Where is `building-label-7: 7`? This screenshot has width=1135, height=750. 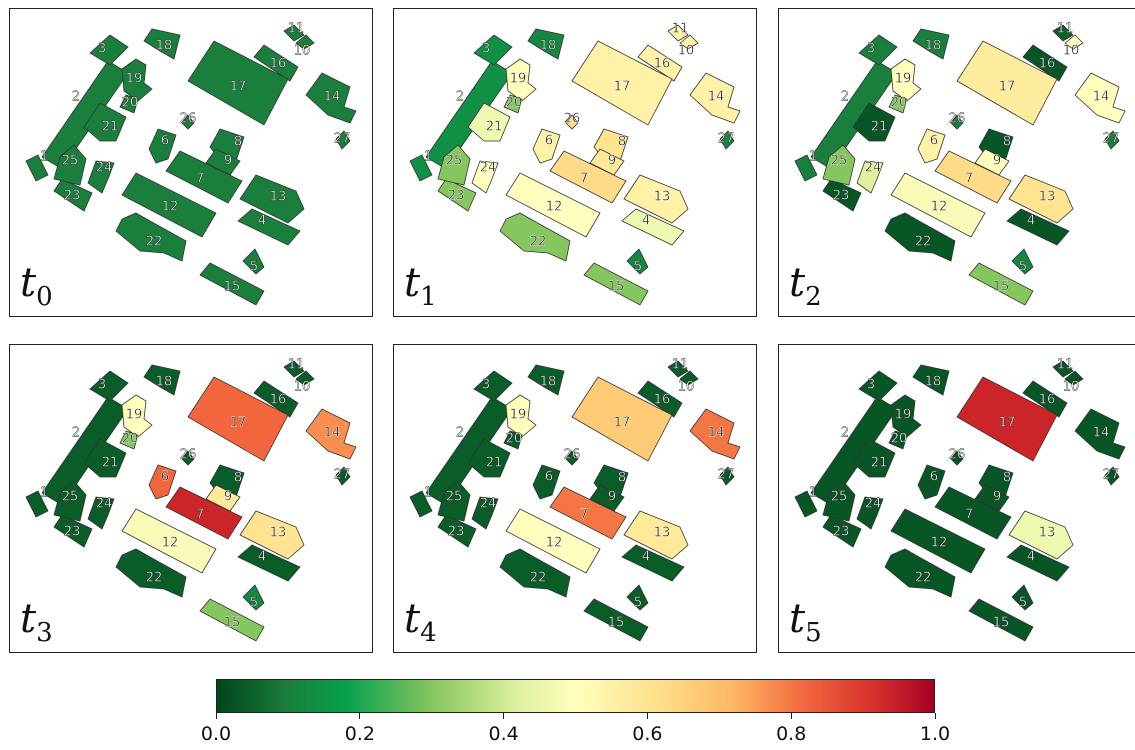
building-label-7: 7 is located at coordinates (969, 515).